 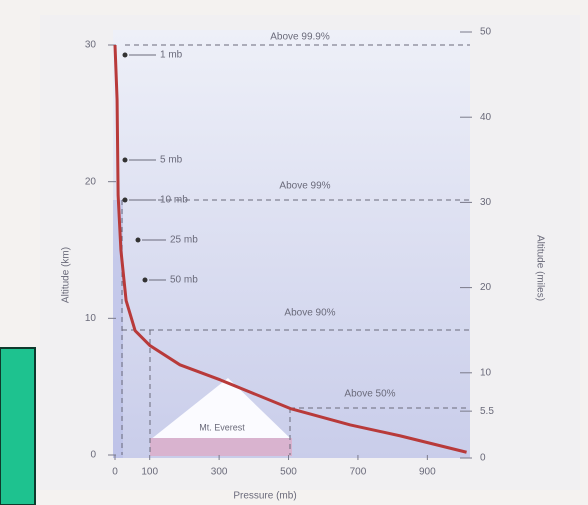 I want to click on level-label: Above 50%, so click(x=369, y=394).